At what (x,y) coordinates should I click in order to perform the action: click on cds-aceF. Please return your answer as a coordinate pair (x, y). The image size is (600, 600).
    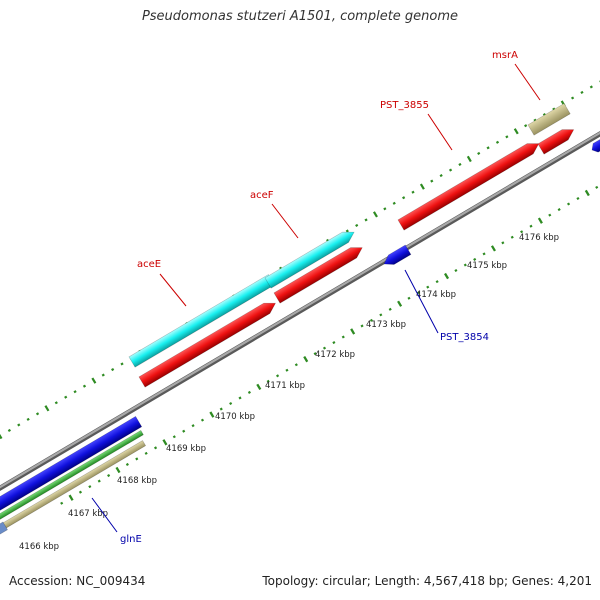
    Looking at the image, I should click on (319, 273).